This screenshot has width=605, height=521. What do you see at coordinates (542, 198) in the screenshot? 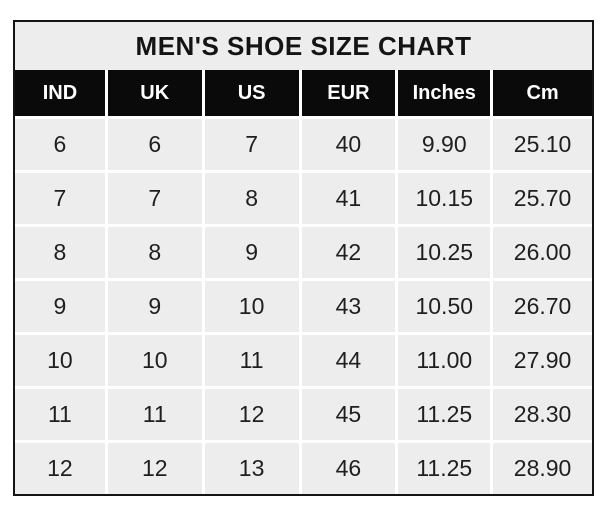
I see `table-cell: 25.70` at bounding box center [542, 198].